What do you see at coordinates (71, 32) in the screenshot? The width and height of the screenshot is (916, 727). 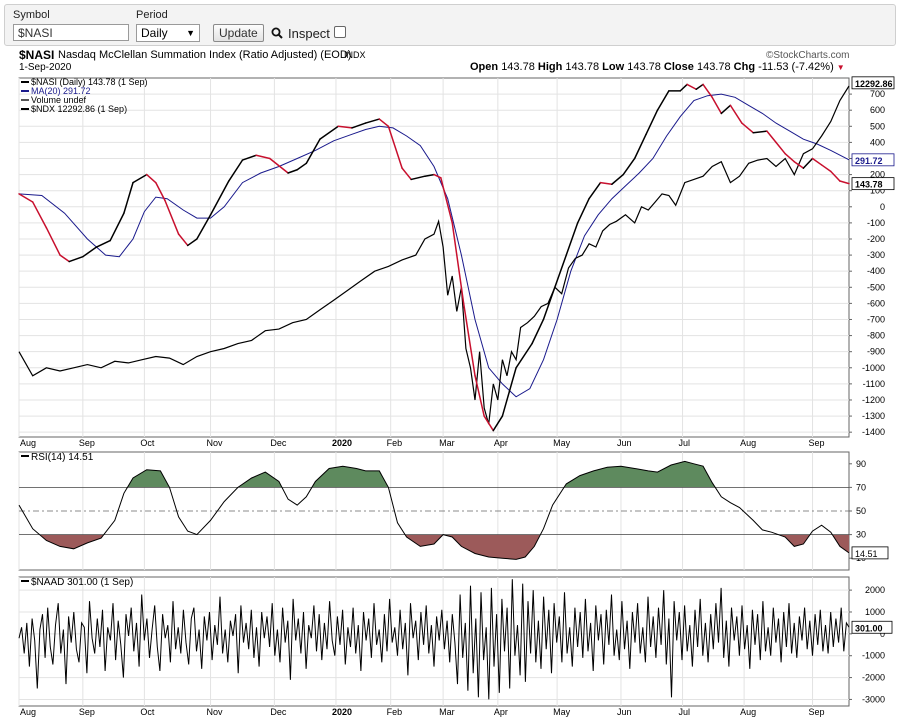 I see `symbol-input: $NASI` at bounding box center [71, 32].